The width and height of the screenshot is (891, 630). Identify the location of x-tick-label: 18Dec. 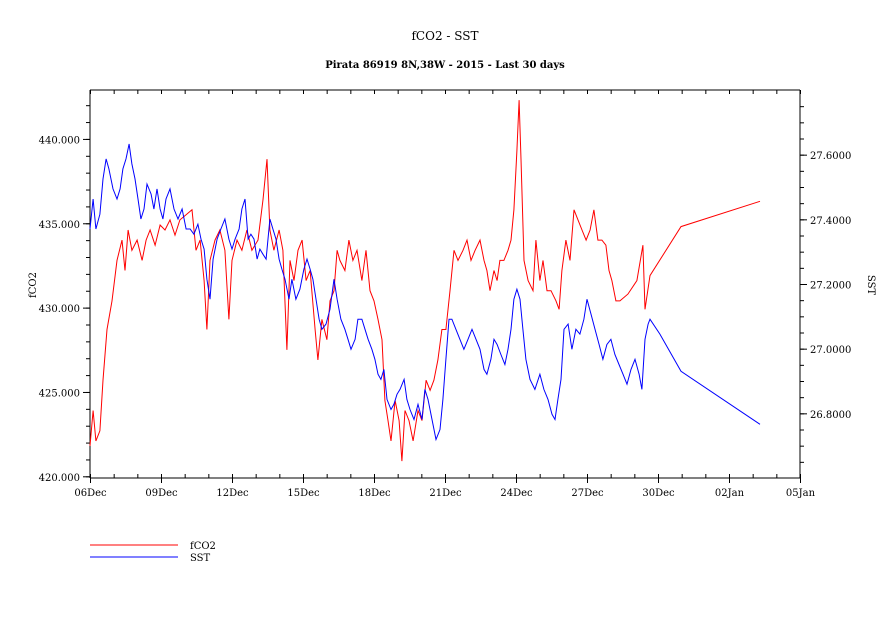
(374, 493).